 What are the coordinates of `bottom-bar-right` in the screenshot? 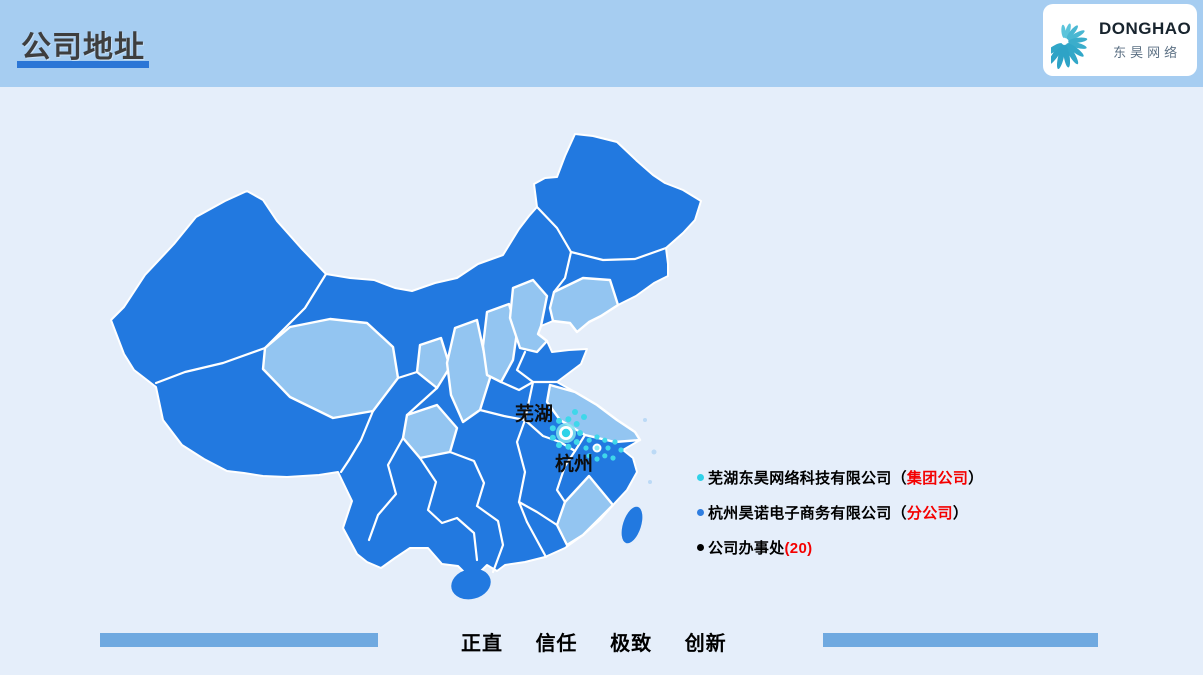 It's located at (960, 640).